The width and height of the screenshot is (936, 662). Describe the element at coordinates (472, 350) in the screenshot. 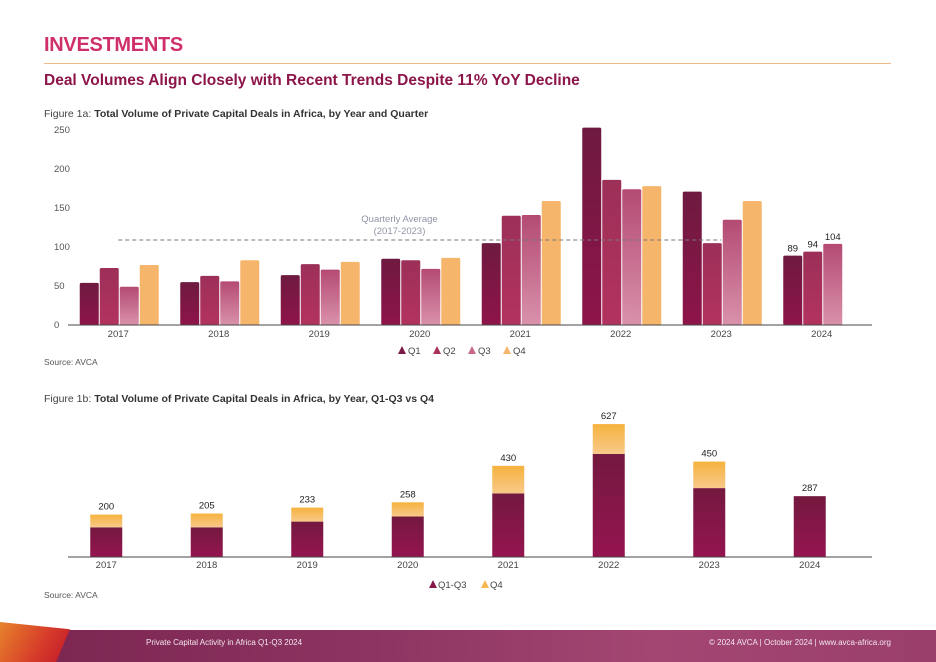

I see `legend-marker-q3` at that location.